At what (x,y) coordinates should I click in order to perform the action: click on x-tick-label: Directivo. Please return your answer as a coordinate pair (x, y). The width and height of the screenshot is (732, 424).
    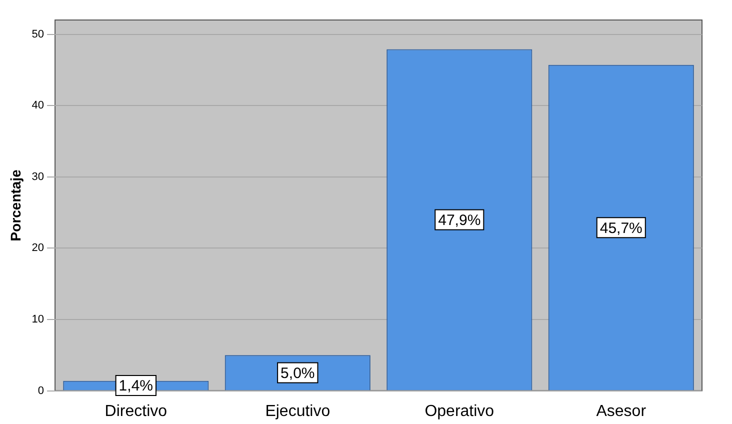
    Looking at the image, I should click on (136, 411).